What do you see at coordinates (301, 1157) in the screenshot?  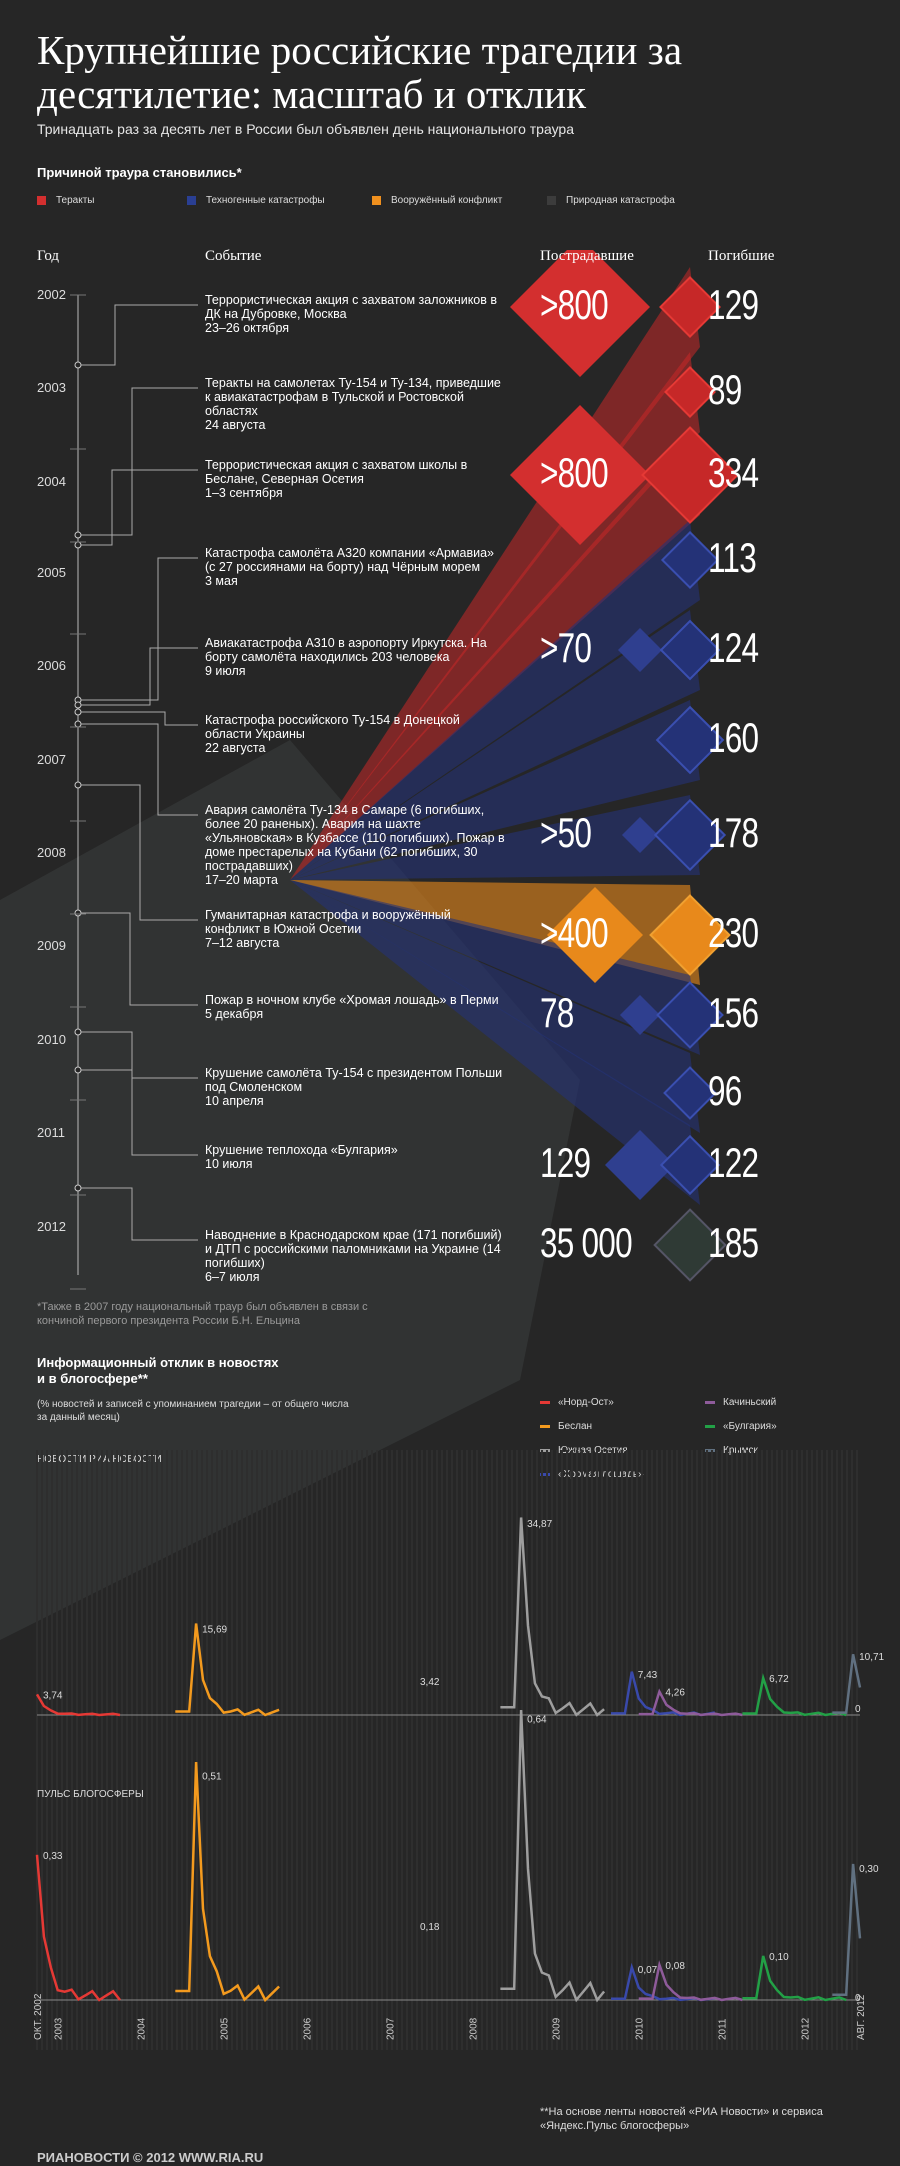 I see `event-row-10: Крушение теплохода «Булгария» 10 июля` at bounding box center [301, 1157].